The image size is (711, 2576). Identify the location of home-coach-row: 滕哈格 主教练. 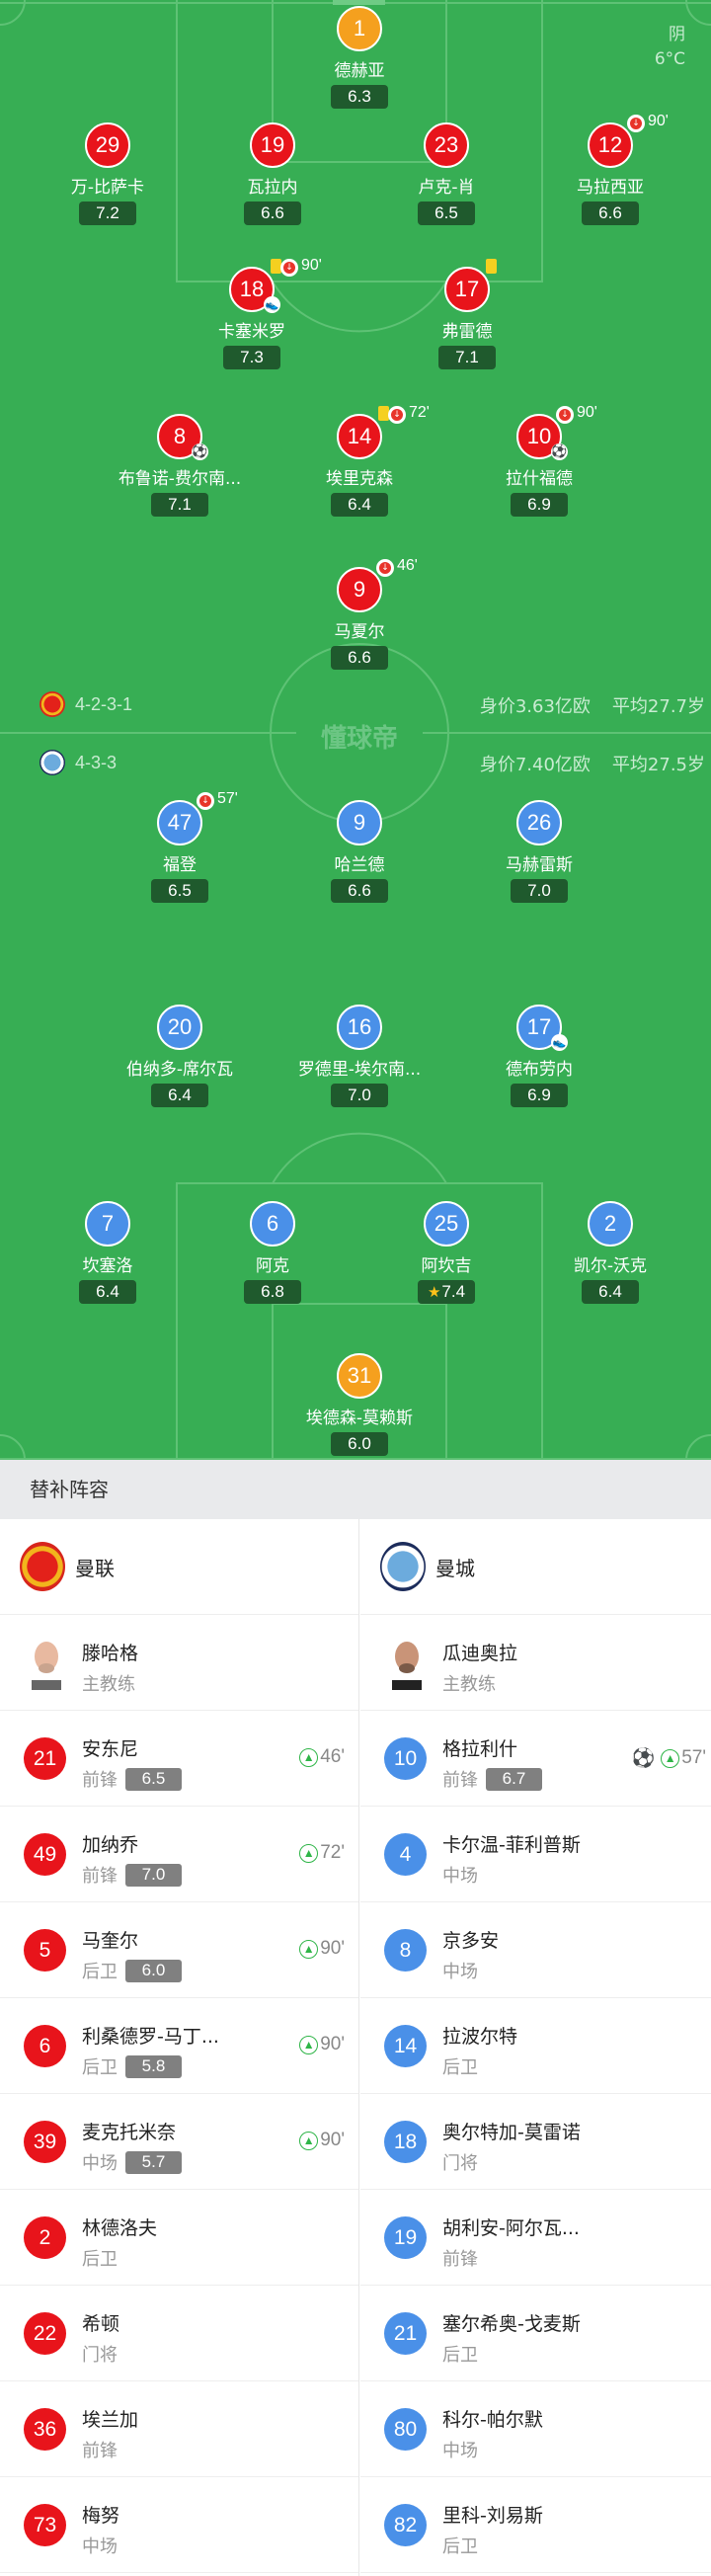
(179, 1663).